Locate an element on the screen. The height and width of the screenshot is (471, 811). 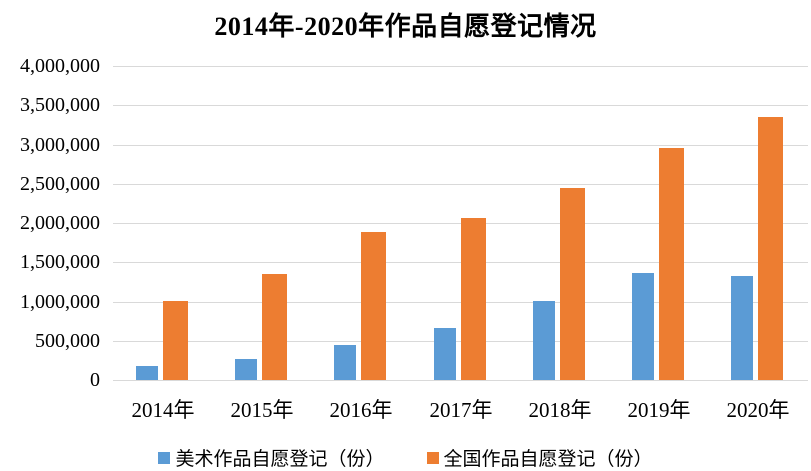
y-tick-label: 500,000 is located at coordinates (67, 340).